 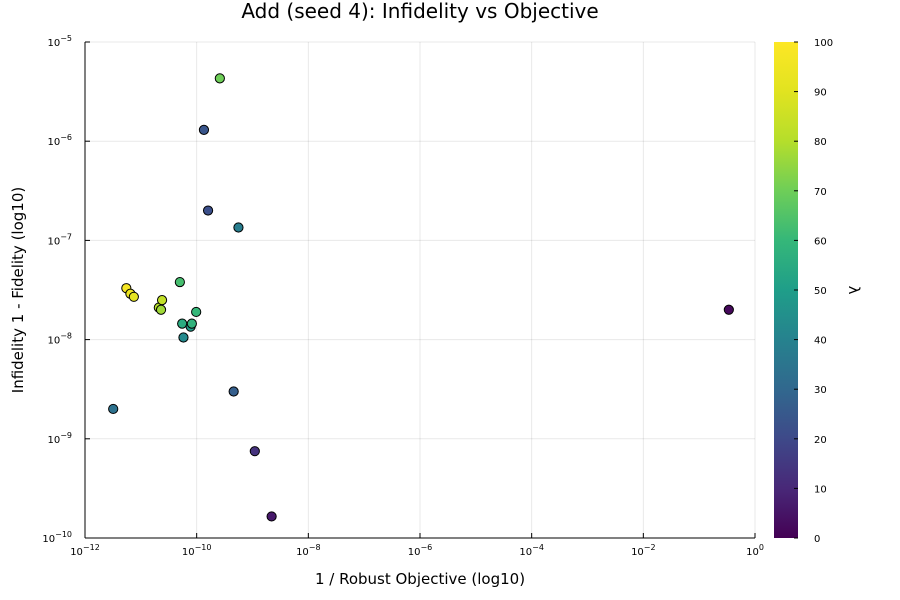 What do you see at coordinates (66, 137) in the screenshot?
I see `y-tick-label-exponent: −6` at bounding box center [66, 137].